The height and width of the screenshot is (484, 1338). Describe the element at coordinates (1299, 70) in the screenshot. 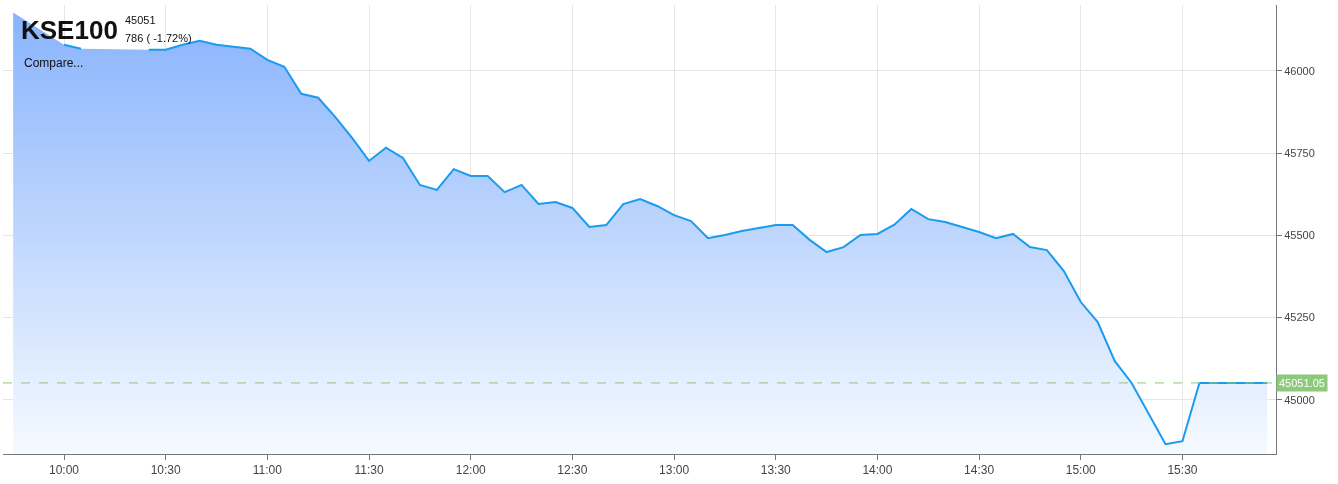

I see `y-tick-label: 46000` at that location.